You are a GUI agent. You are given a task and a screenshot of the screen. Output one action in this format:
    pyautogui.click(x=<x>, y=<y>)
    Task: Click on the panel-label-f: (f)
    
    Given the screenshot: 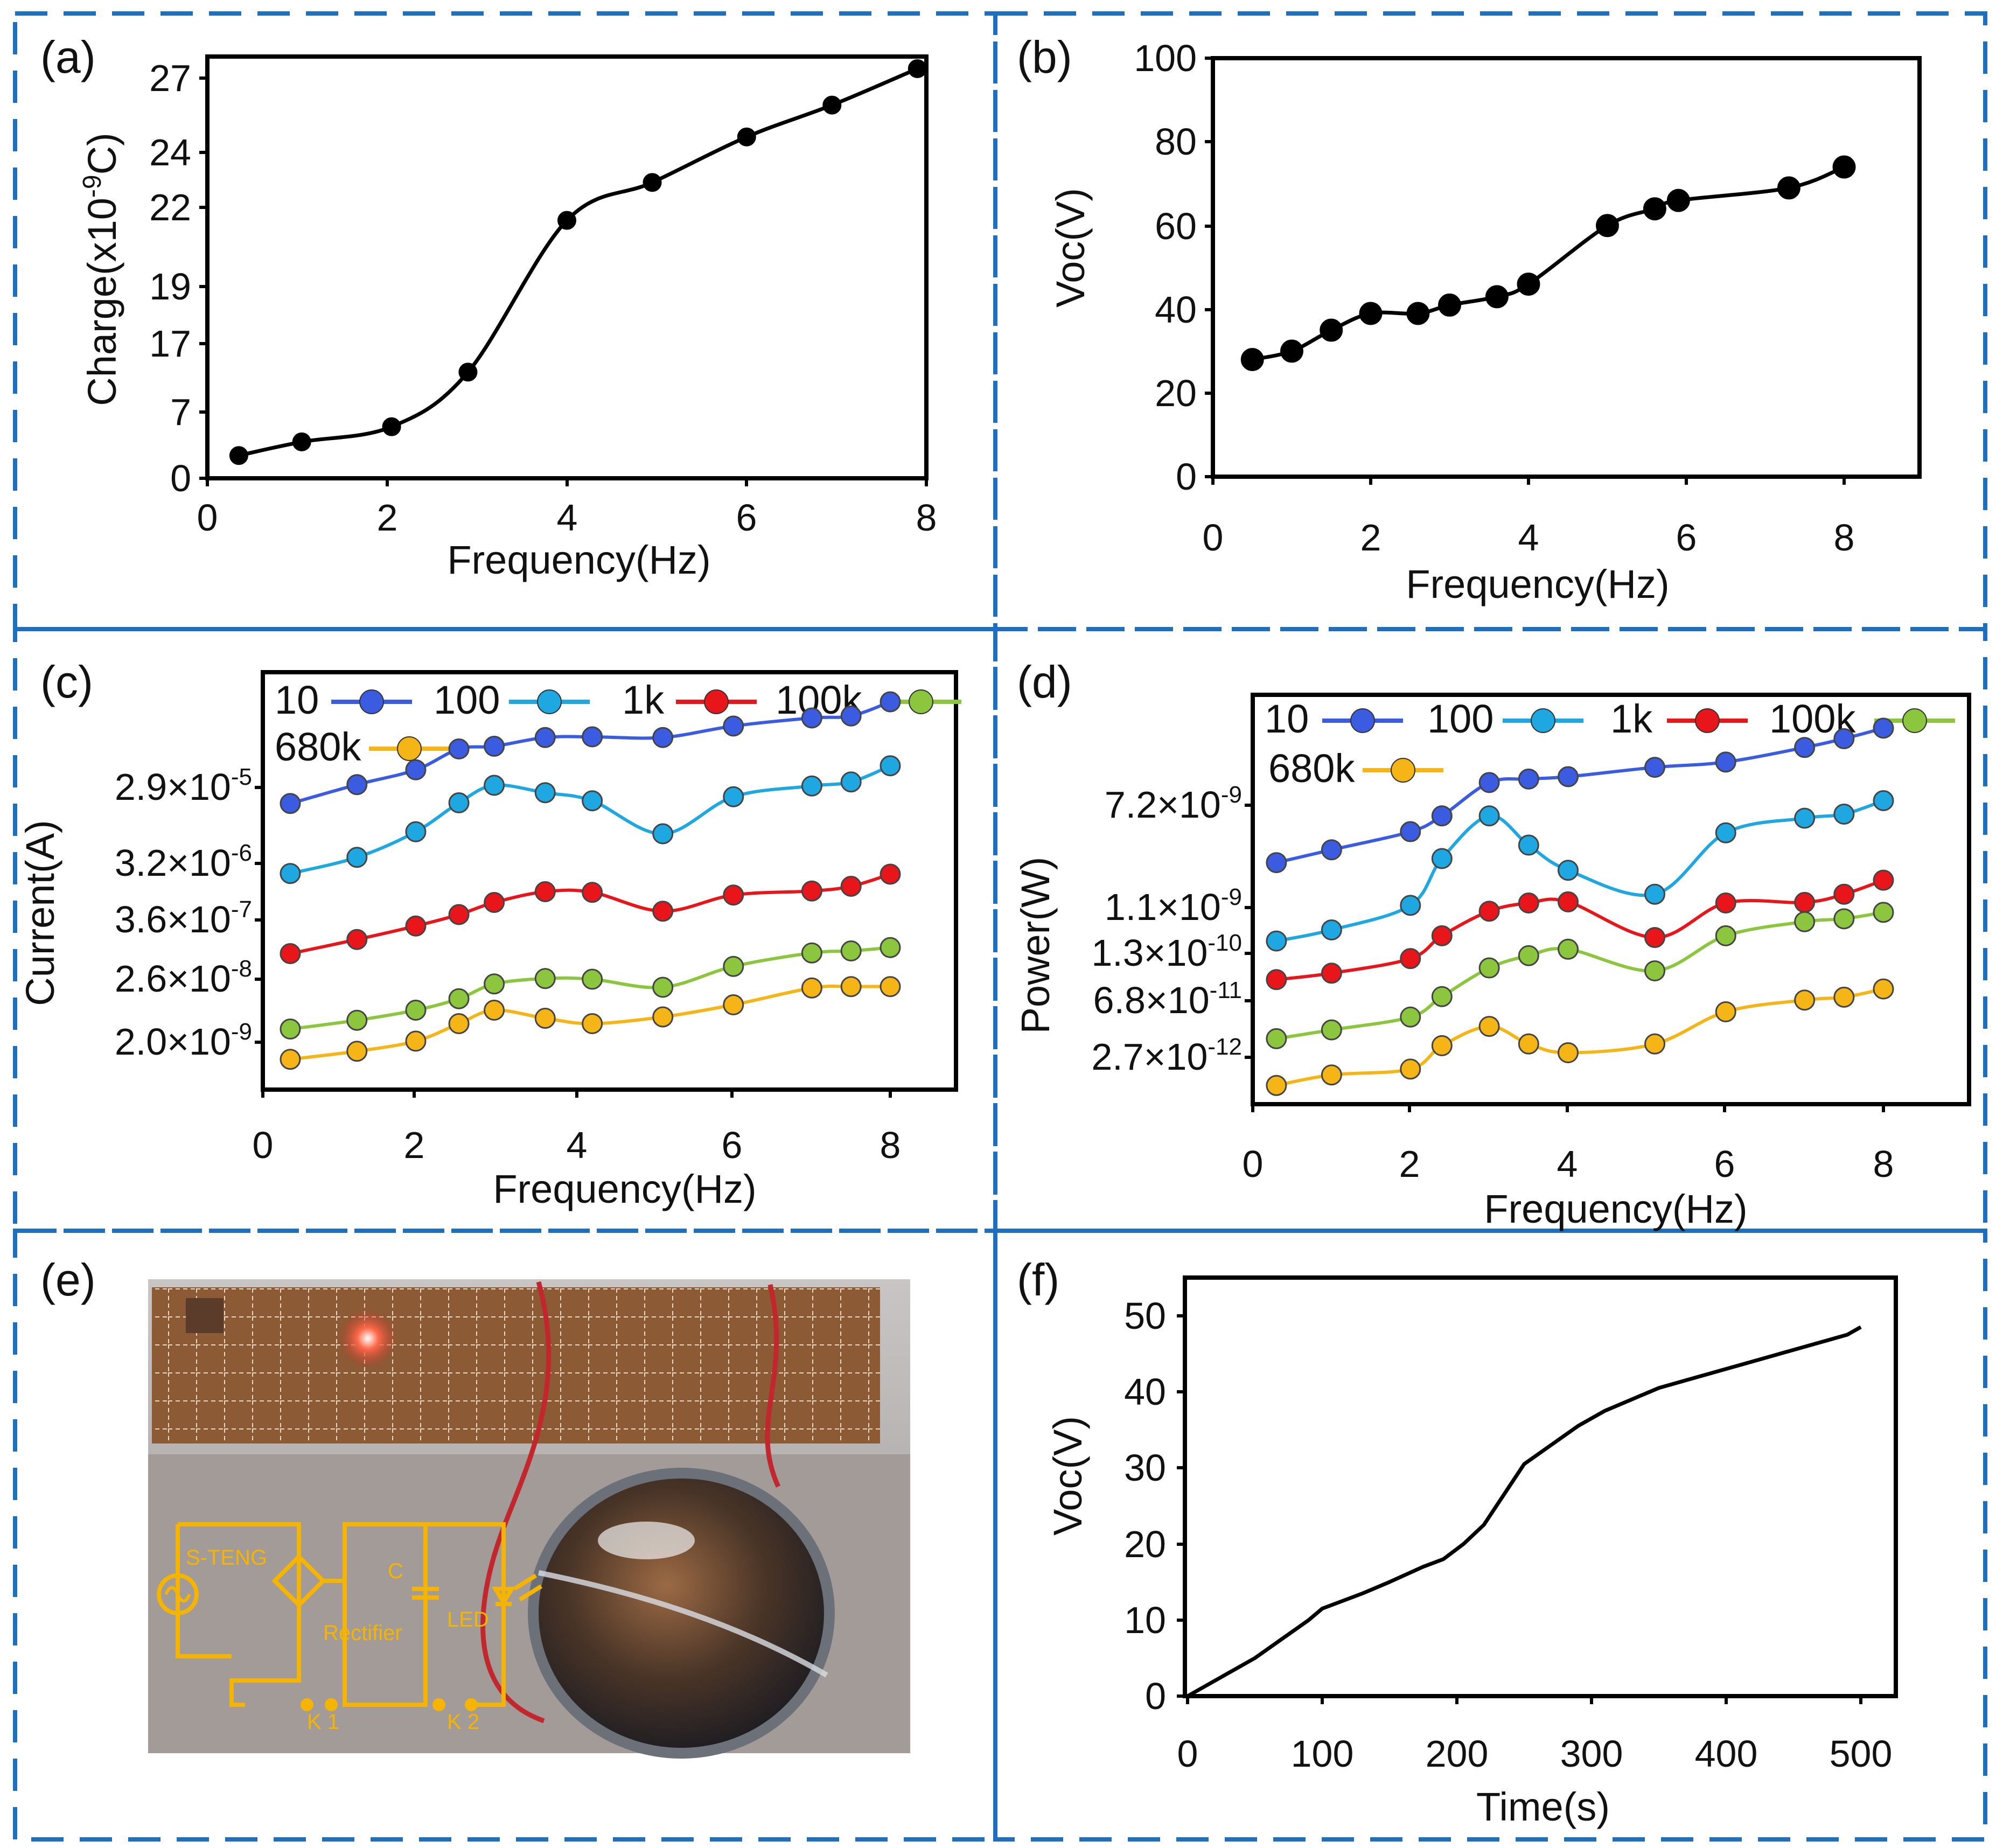 What is the action you would take?
    pyautogui.click(x=1038, y=1280)
    